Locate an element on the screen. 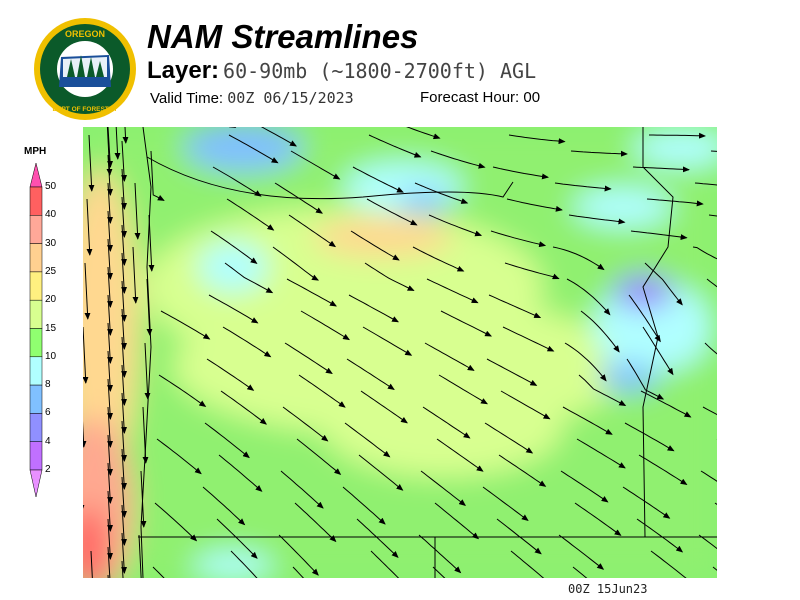 Image resolution: width=800 pixels, height=600 pixels. svg-text: OREGON is located at coordinates (85, 34).